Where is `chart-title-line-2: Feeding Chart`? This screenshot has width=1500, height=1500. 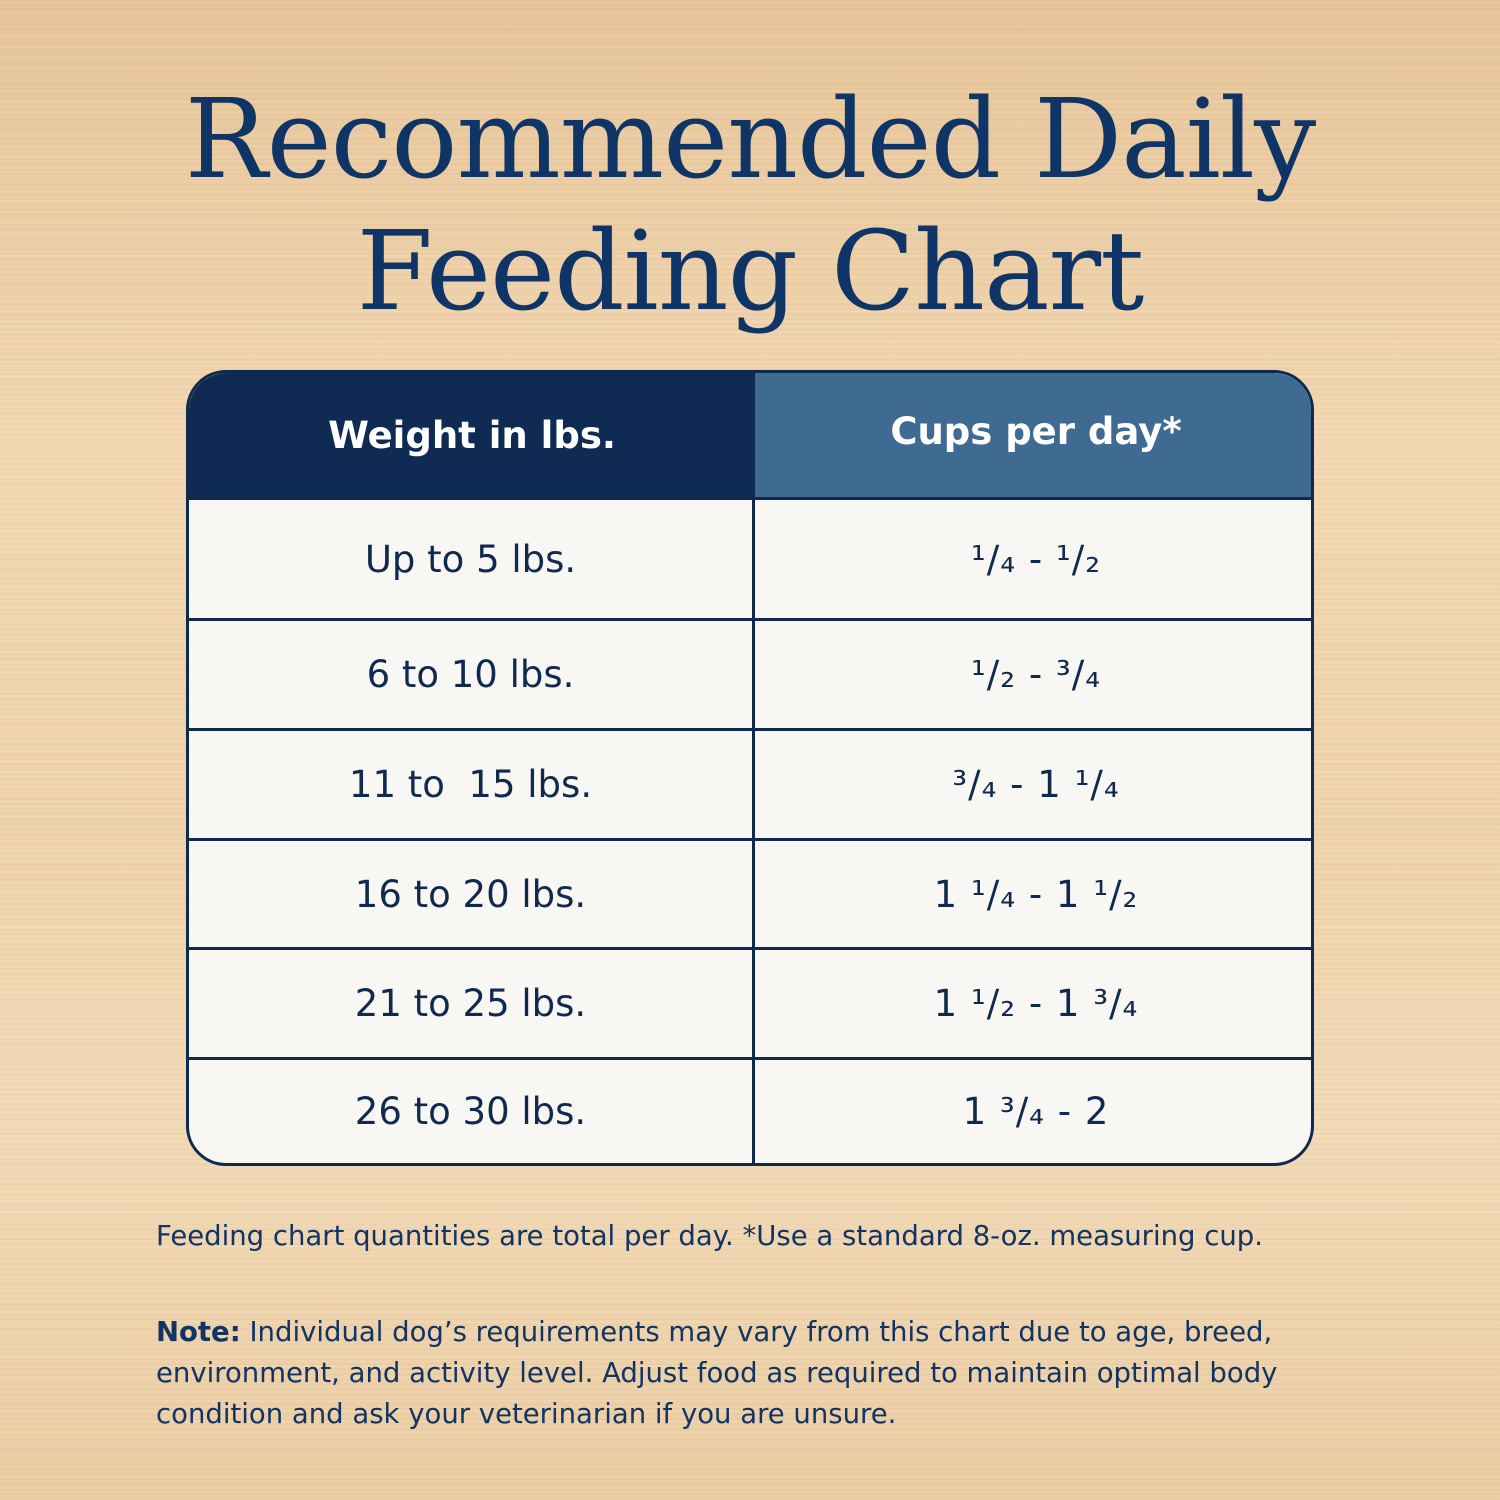
chart-title-line-2: Feeding Chart is located at coordinates (750, 271).